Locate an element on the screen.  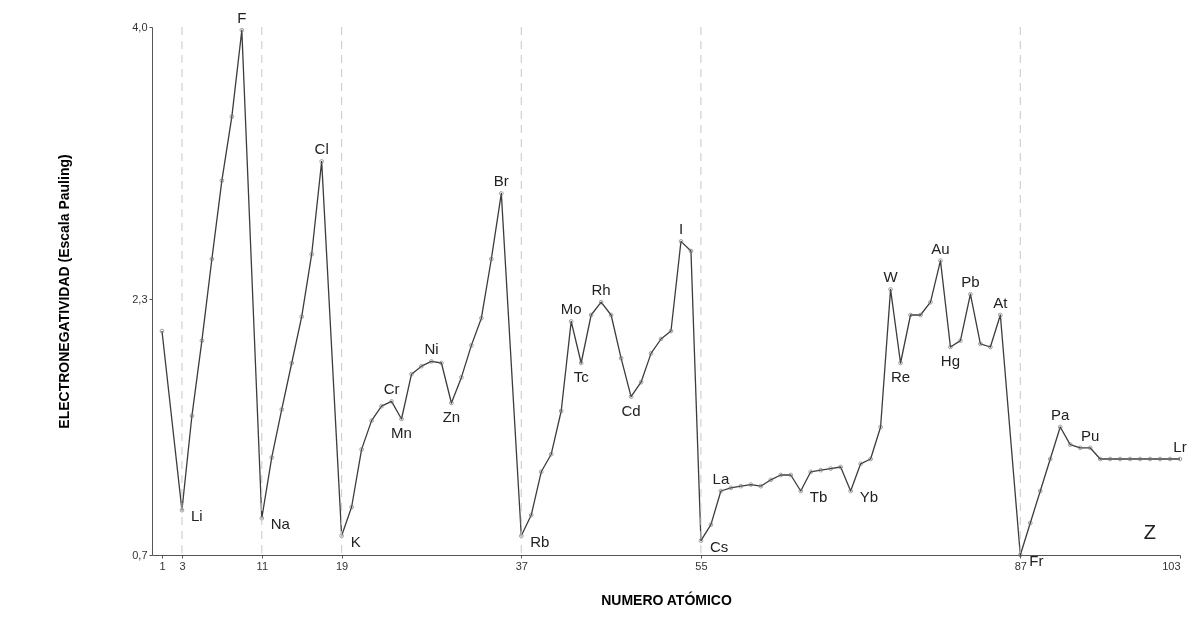
annotation: I is located at coordinates (681, 229).